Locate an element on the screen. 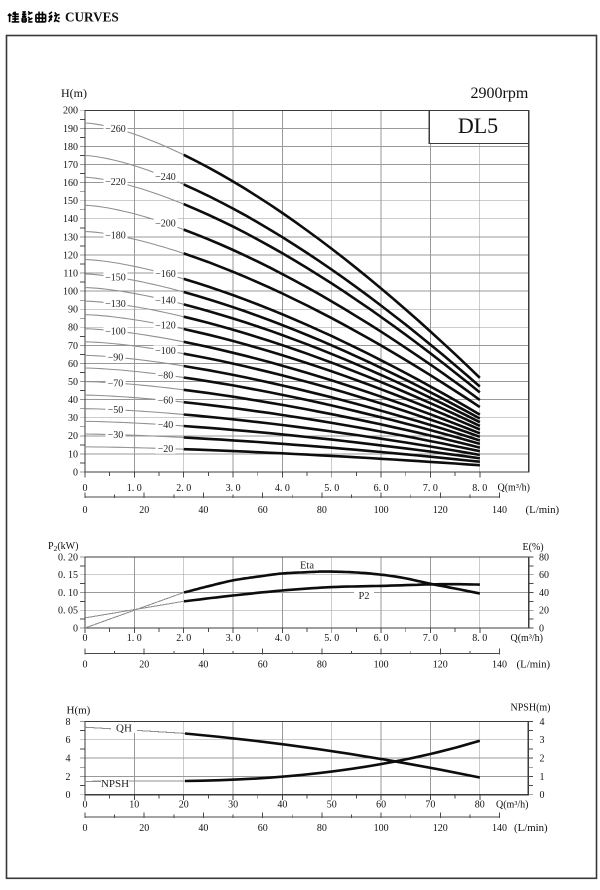  svg-text: −120 is located at coordinates (165, 326).